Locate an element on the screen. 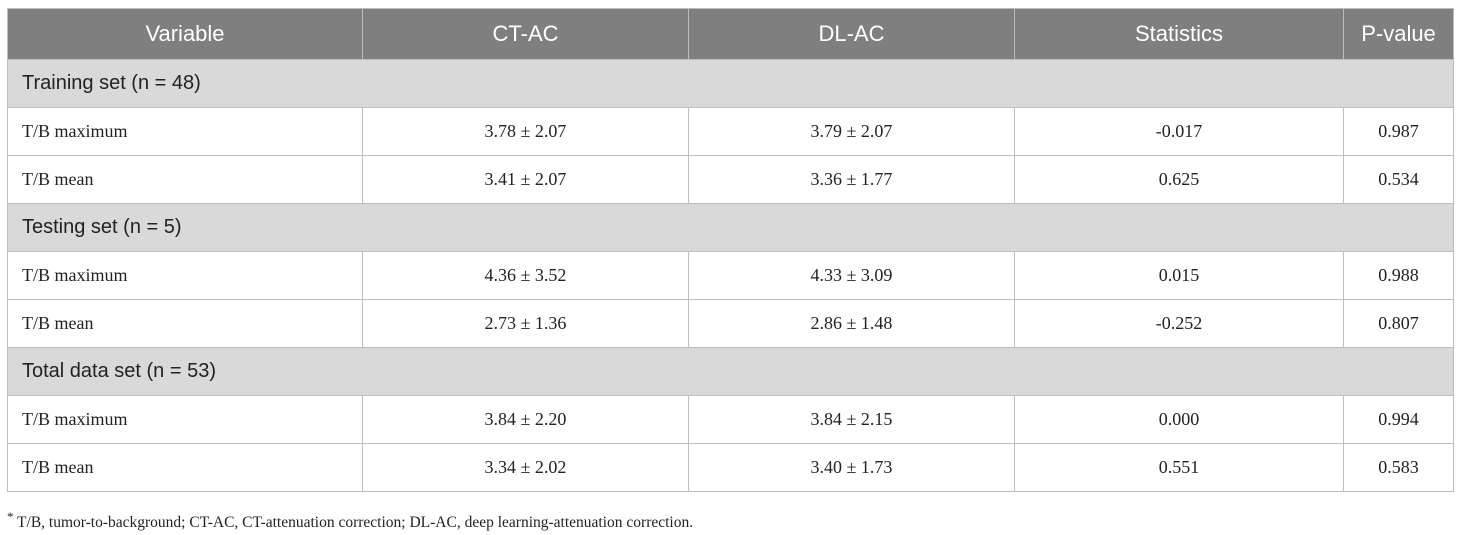  cell-ct-ac: 2.73 ± 1.36 is located at coordinates (525, 323).